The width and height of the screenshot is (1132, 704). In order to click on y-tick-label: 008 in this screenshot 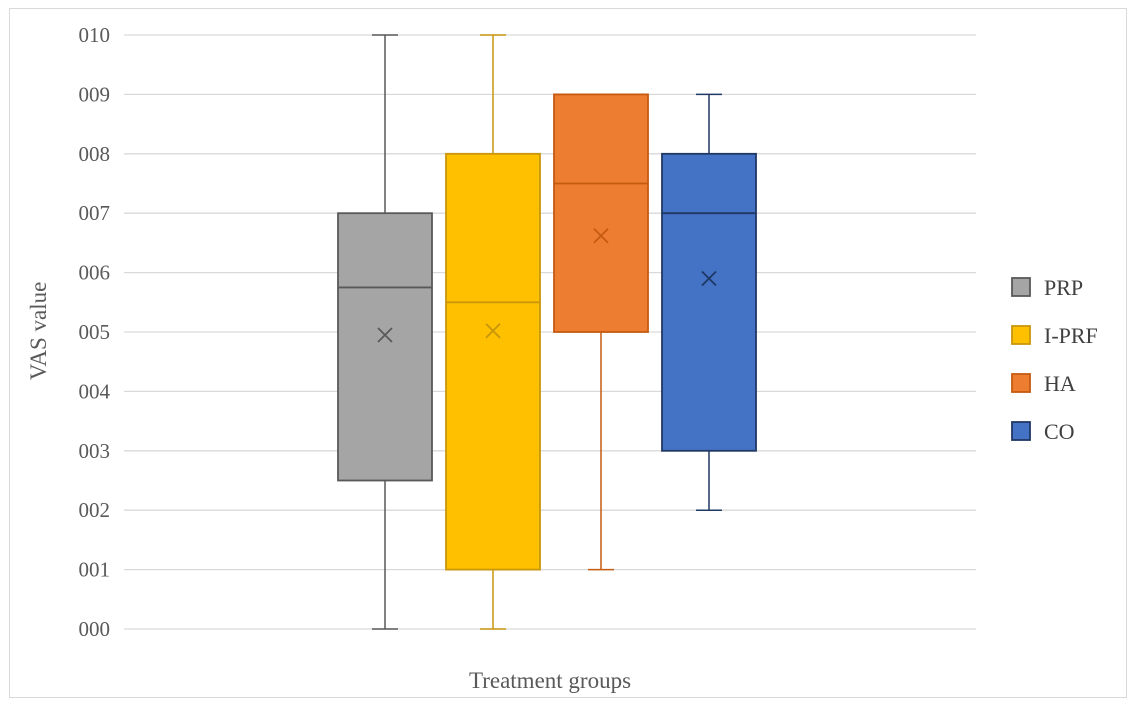, I will do `click(95, 154)`.